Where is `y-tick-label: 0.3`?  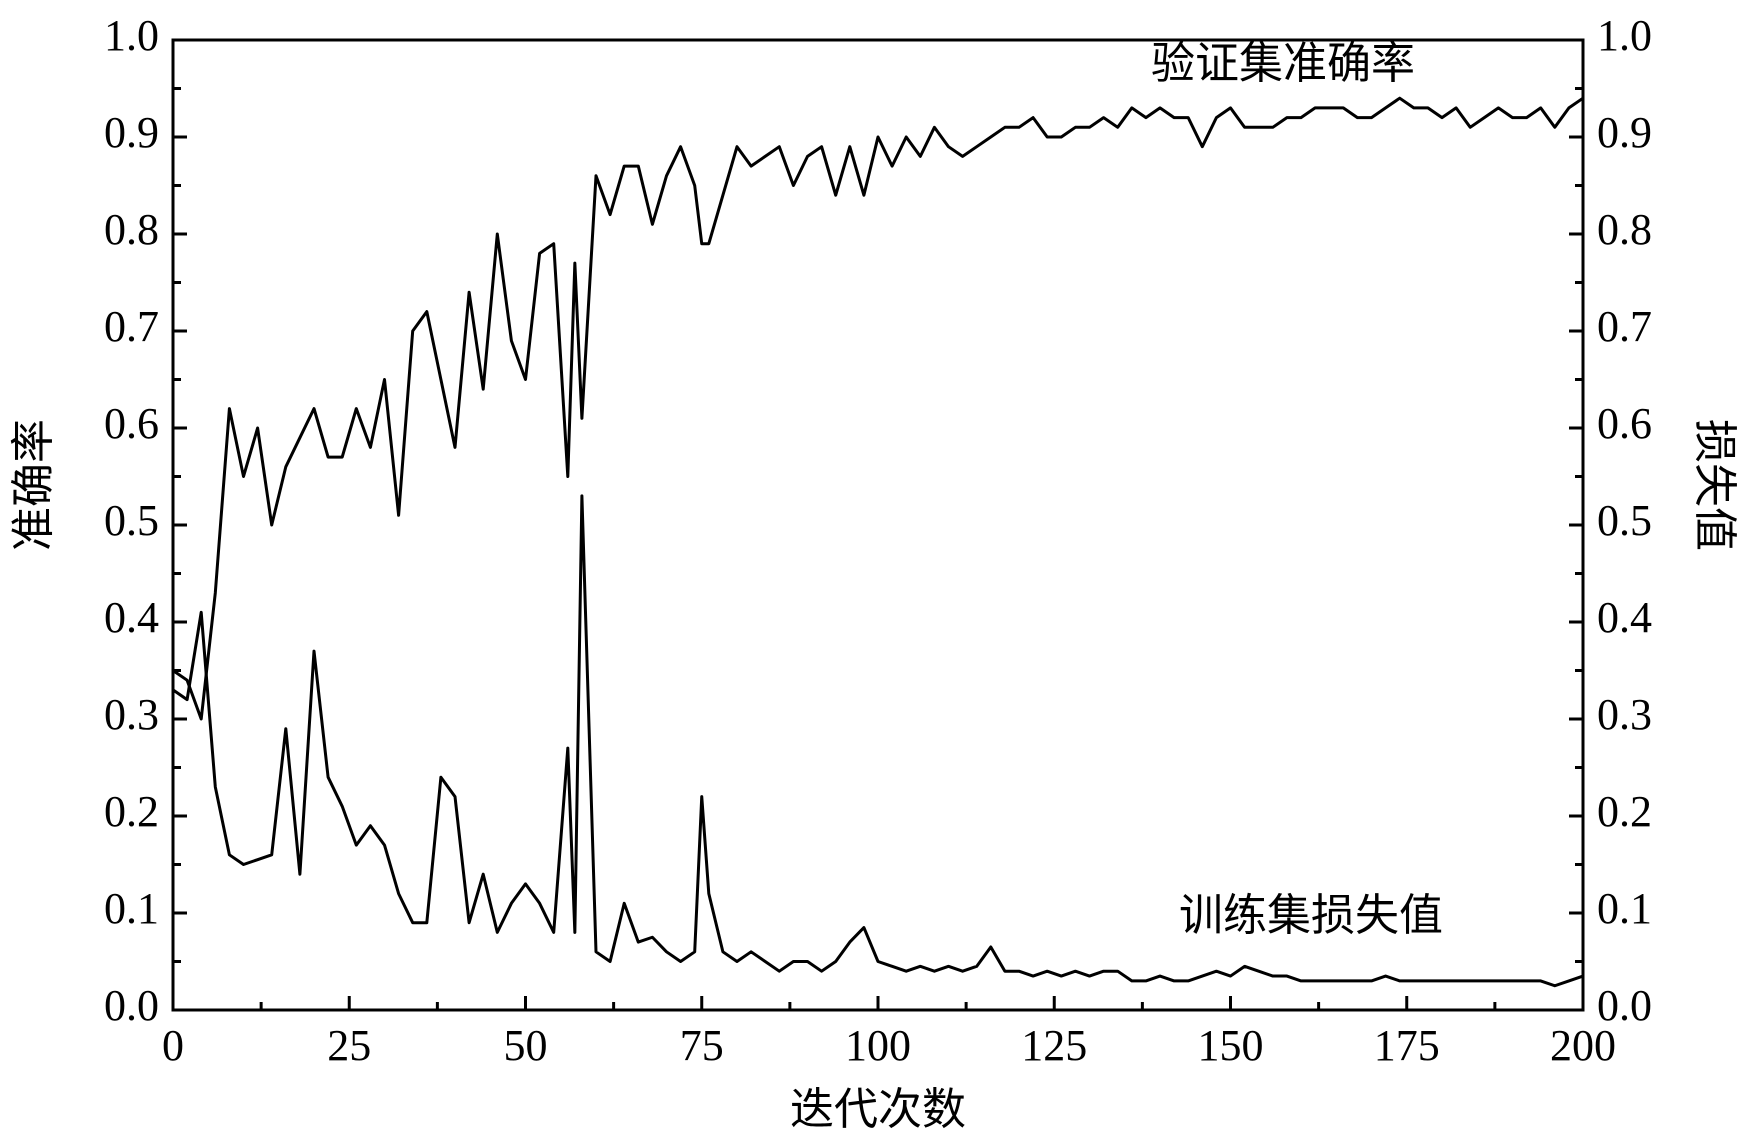 y-tick-label: 0.3 is located at coordinates (131, 714).